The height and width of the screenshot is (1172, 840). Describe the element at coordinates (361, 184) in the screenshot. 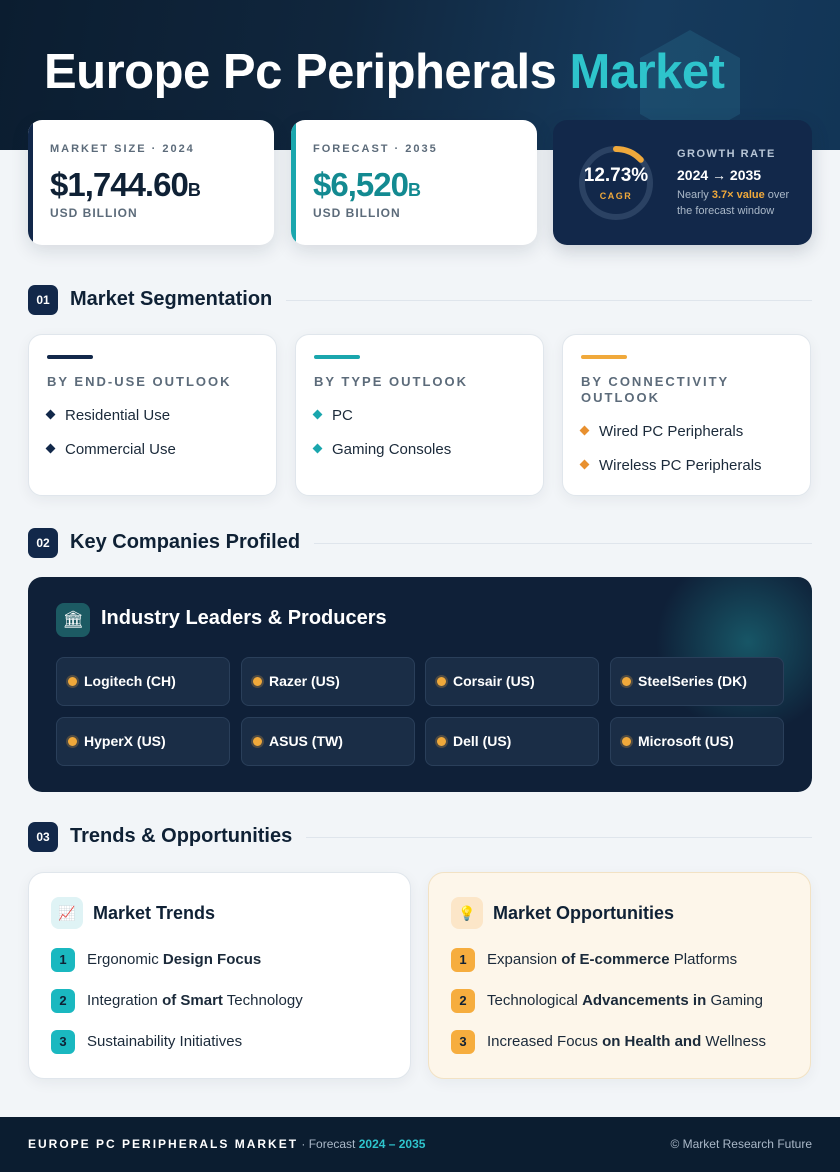

I see `forecast-number: $6,520` at that location.